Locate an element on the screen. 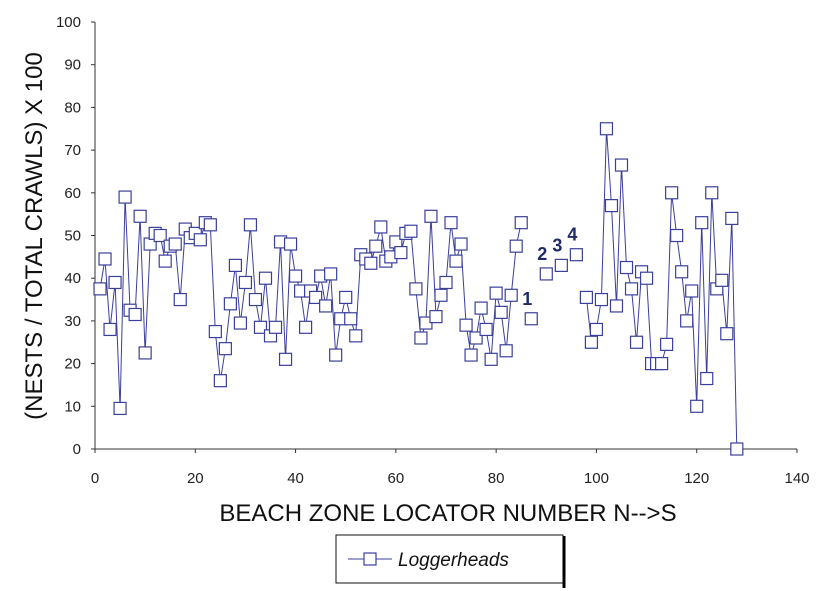 The image size is (817, 591). x-tick-label: 60 is located at coordinates (396, 478).